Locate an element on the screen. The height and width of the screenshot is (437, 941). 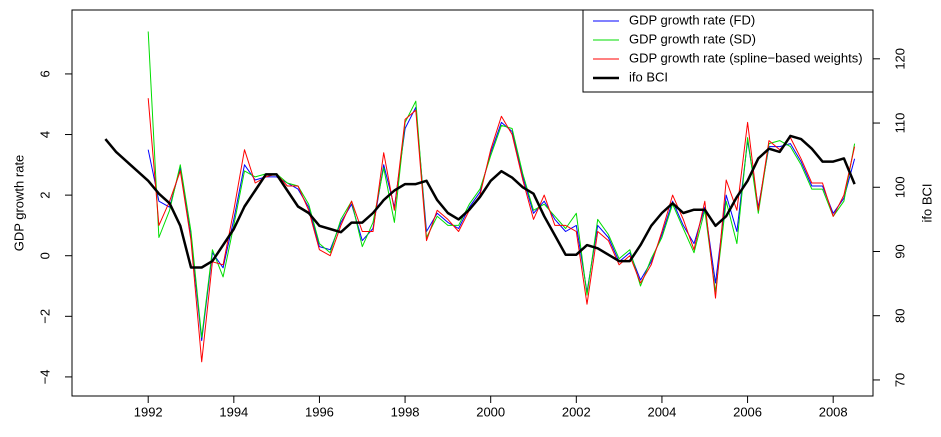
y2-tick-label: 80 is located at coordinates (899, 315).